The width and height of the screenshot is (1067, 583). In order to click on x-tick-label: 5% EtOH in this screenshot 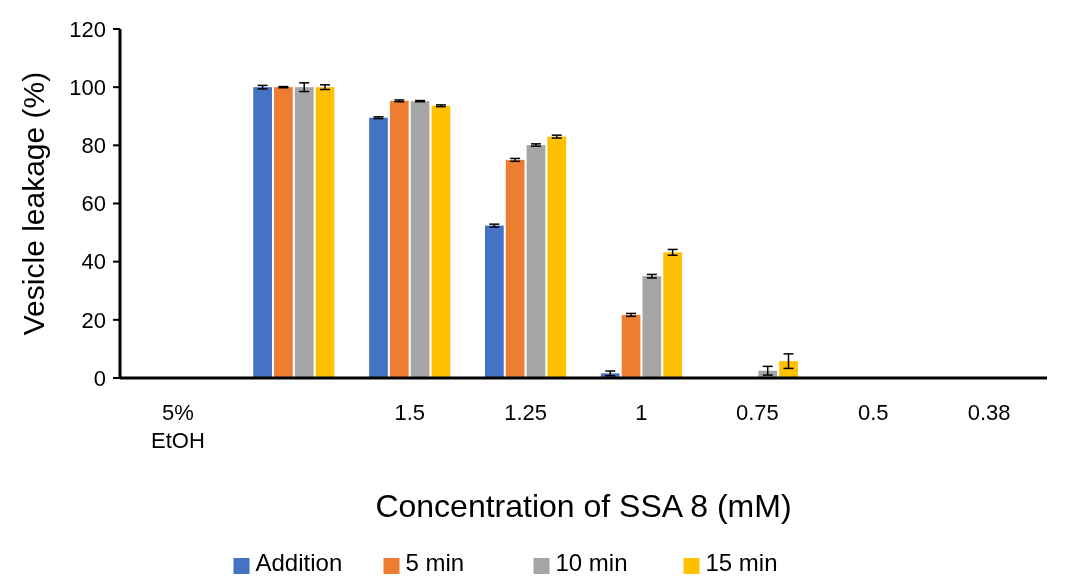, I will do `click(178, 426)`.